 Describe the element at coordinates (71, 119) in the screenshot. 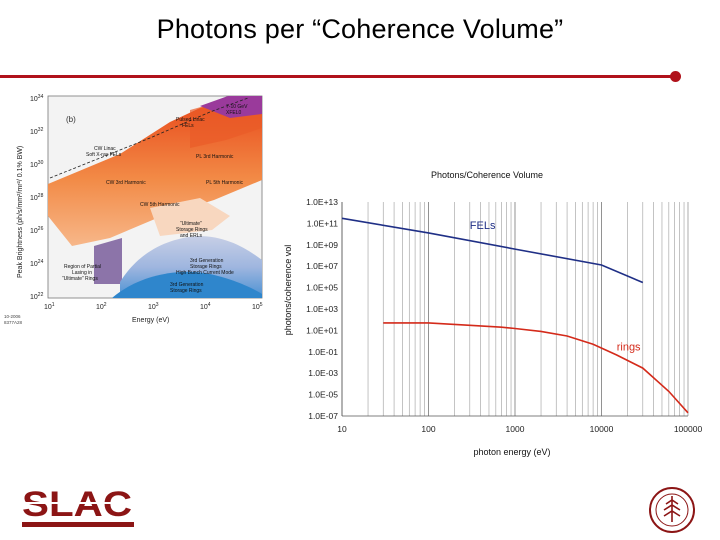

I see `panel-label: (b)` at that location.